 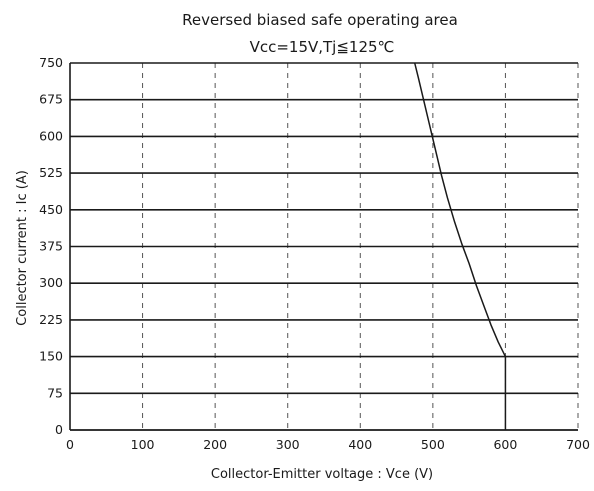 I want to click on x-tick-label: 0, so click(x=70, y=444).